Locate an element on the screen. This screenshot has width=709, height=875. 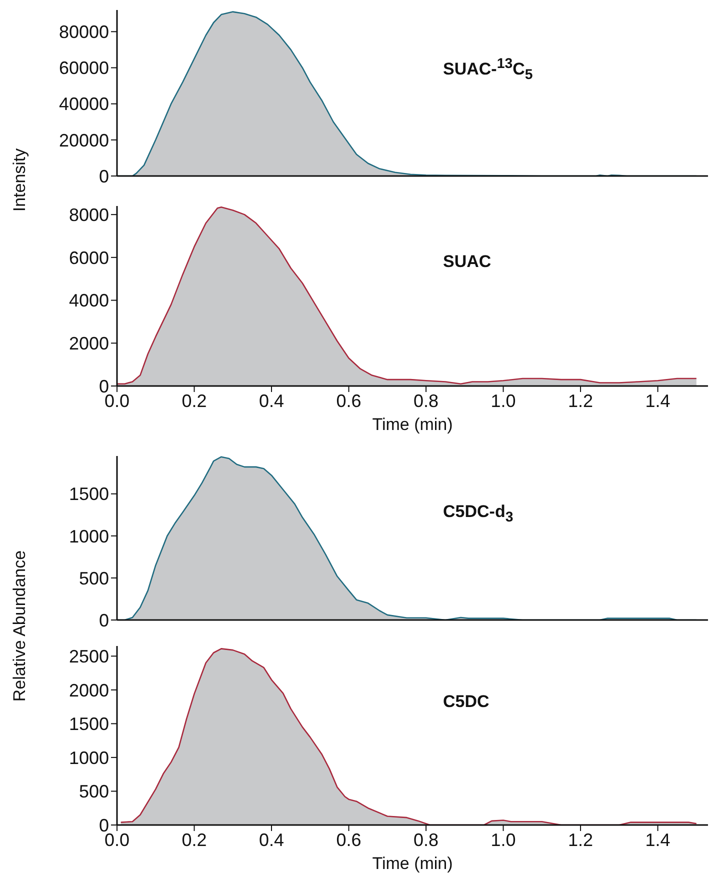
y-tick-label: 80000 is located at coordinates (83, 32).